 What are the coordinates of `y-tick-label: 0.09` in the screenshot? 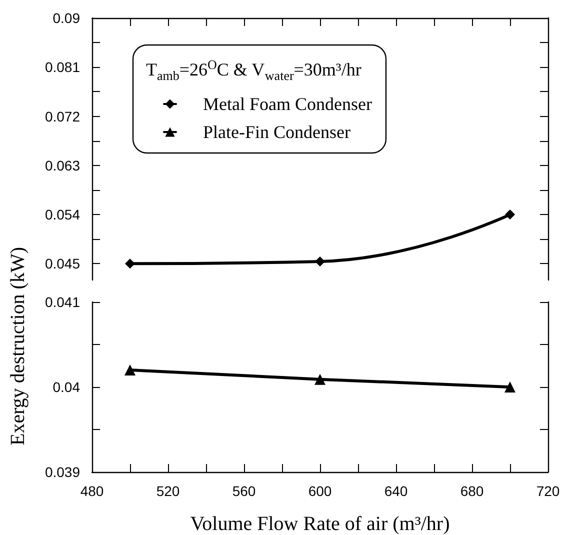 It's located at (66, 18).